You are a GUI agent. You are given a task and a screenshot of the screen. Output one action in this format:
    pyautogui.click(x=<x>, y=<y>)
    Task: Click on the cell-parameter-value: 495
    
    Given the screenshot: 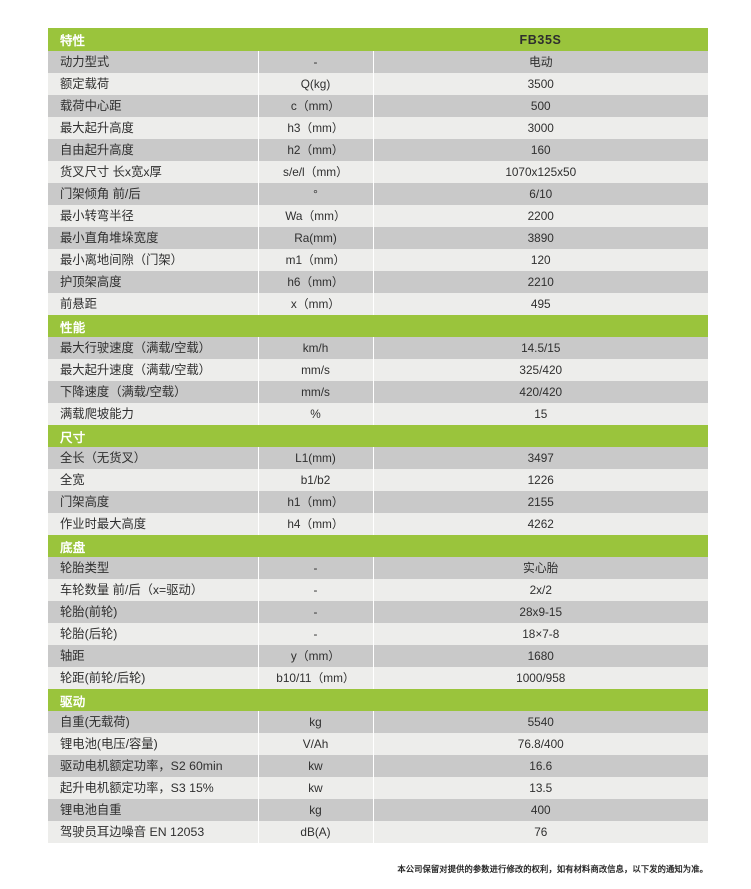 What is the action you would take?
    pyautogui.click(x=540, y=304)
    